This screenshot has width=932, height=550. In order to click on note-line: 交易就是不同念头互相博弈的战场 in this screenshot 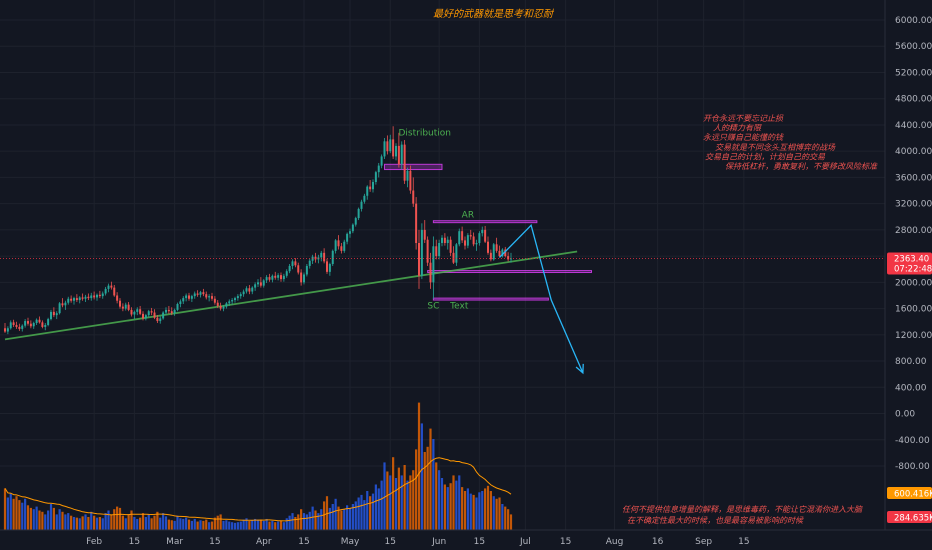, I will do `click(775, 147)`.